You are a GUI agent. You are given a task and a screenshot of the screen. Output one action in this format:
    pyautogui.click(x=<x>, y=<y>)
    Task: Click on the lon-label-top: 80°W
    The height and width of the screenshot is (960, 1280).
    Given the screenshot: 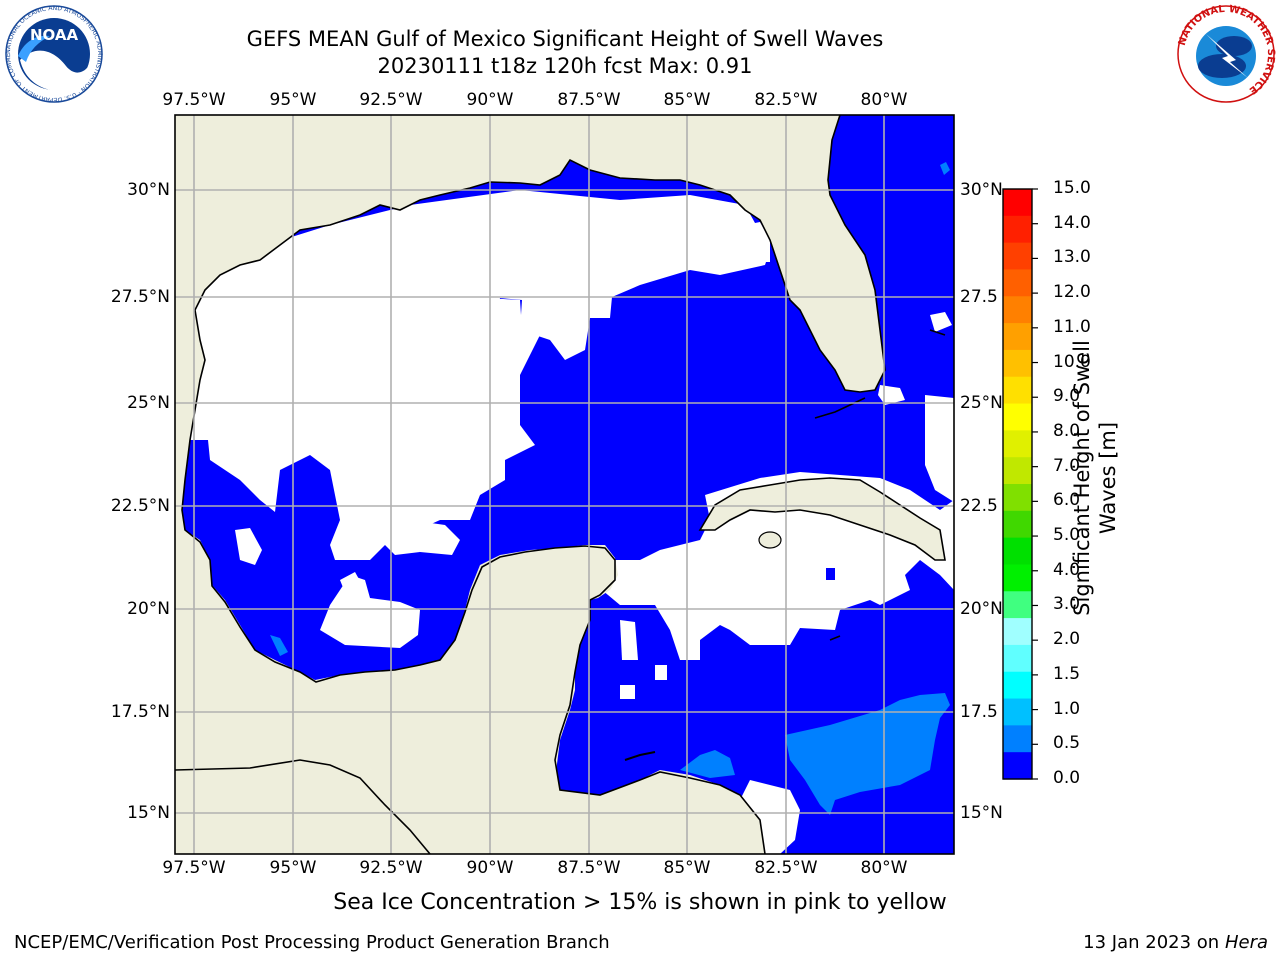 What is the action you would take?
    pyautogui.click(x=884, y=100)
    